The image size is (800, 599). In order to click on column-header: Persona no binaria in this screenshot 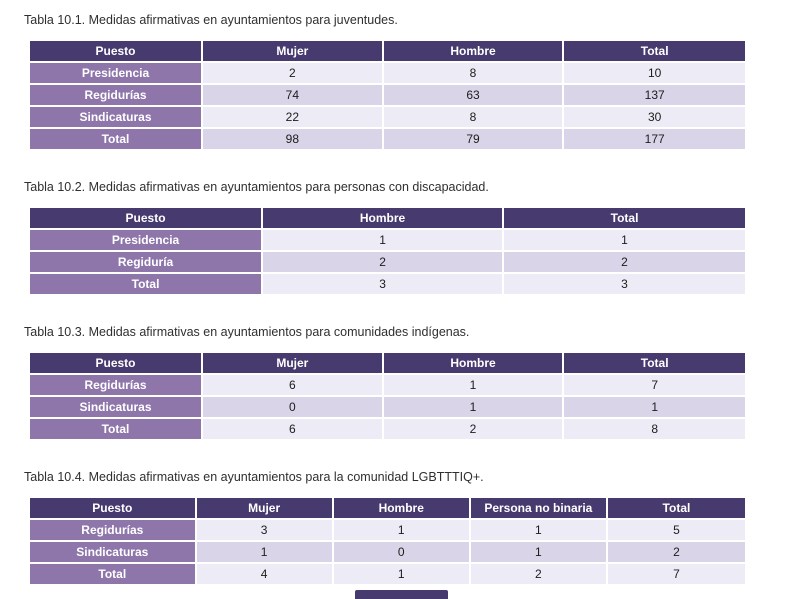, I will do `click(539, 509)`.